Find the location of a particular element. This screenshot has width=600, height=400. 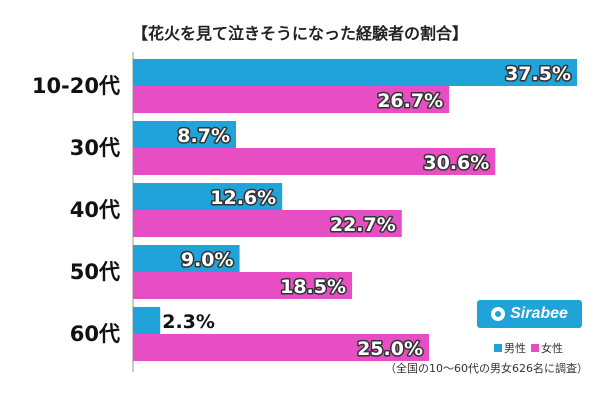

legend-item-male: 男性 is located at coordinates (510, 348).